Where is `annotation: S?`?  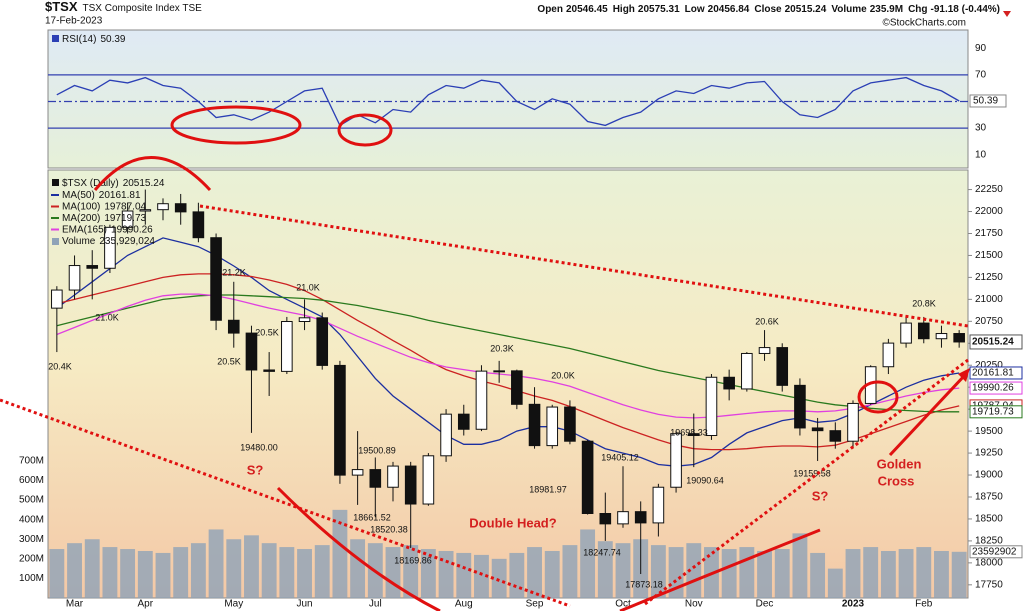
annotation: S? is located at coordinates (255, 469).